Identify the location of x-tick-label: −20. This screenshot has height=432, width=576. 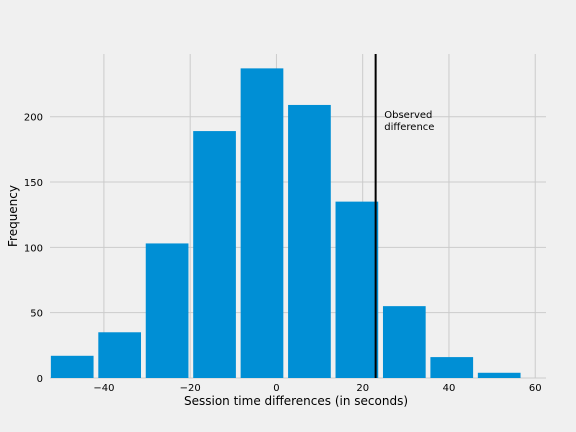
(190, 388).